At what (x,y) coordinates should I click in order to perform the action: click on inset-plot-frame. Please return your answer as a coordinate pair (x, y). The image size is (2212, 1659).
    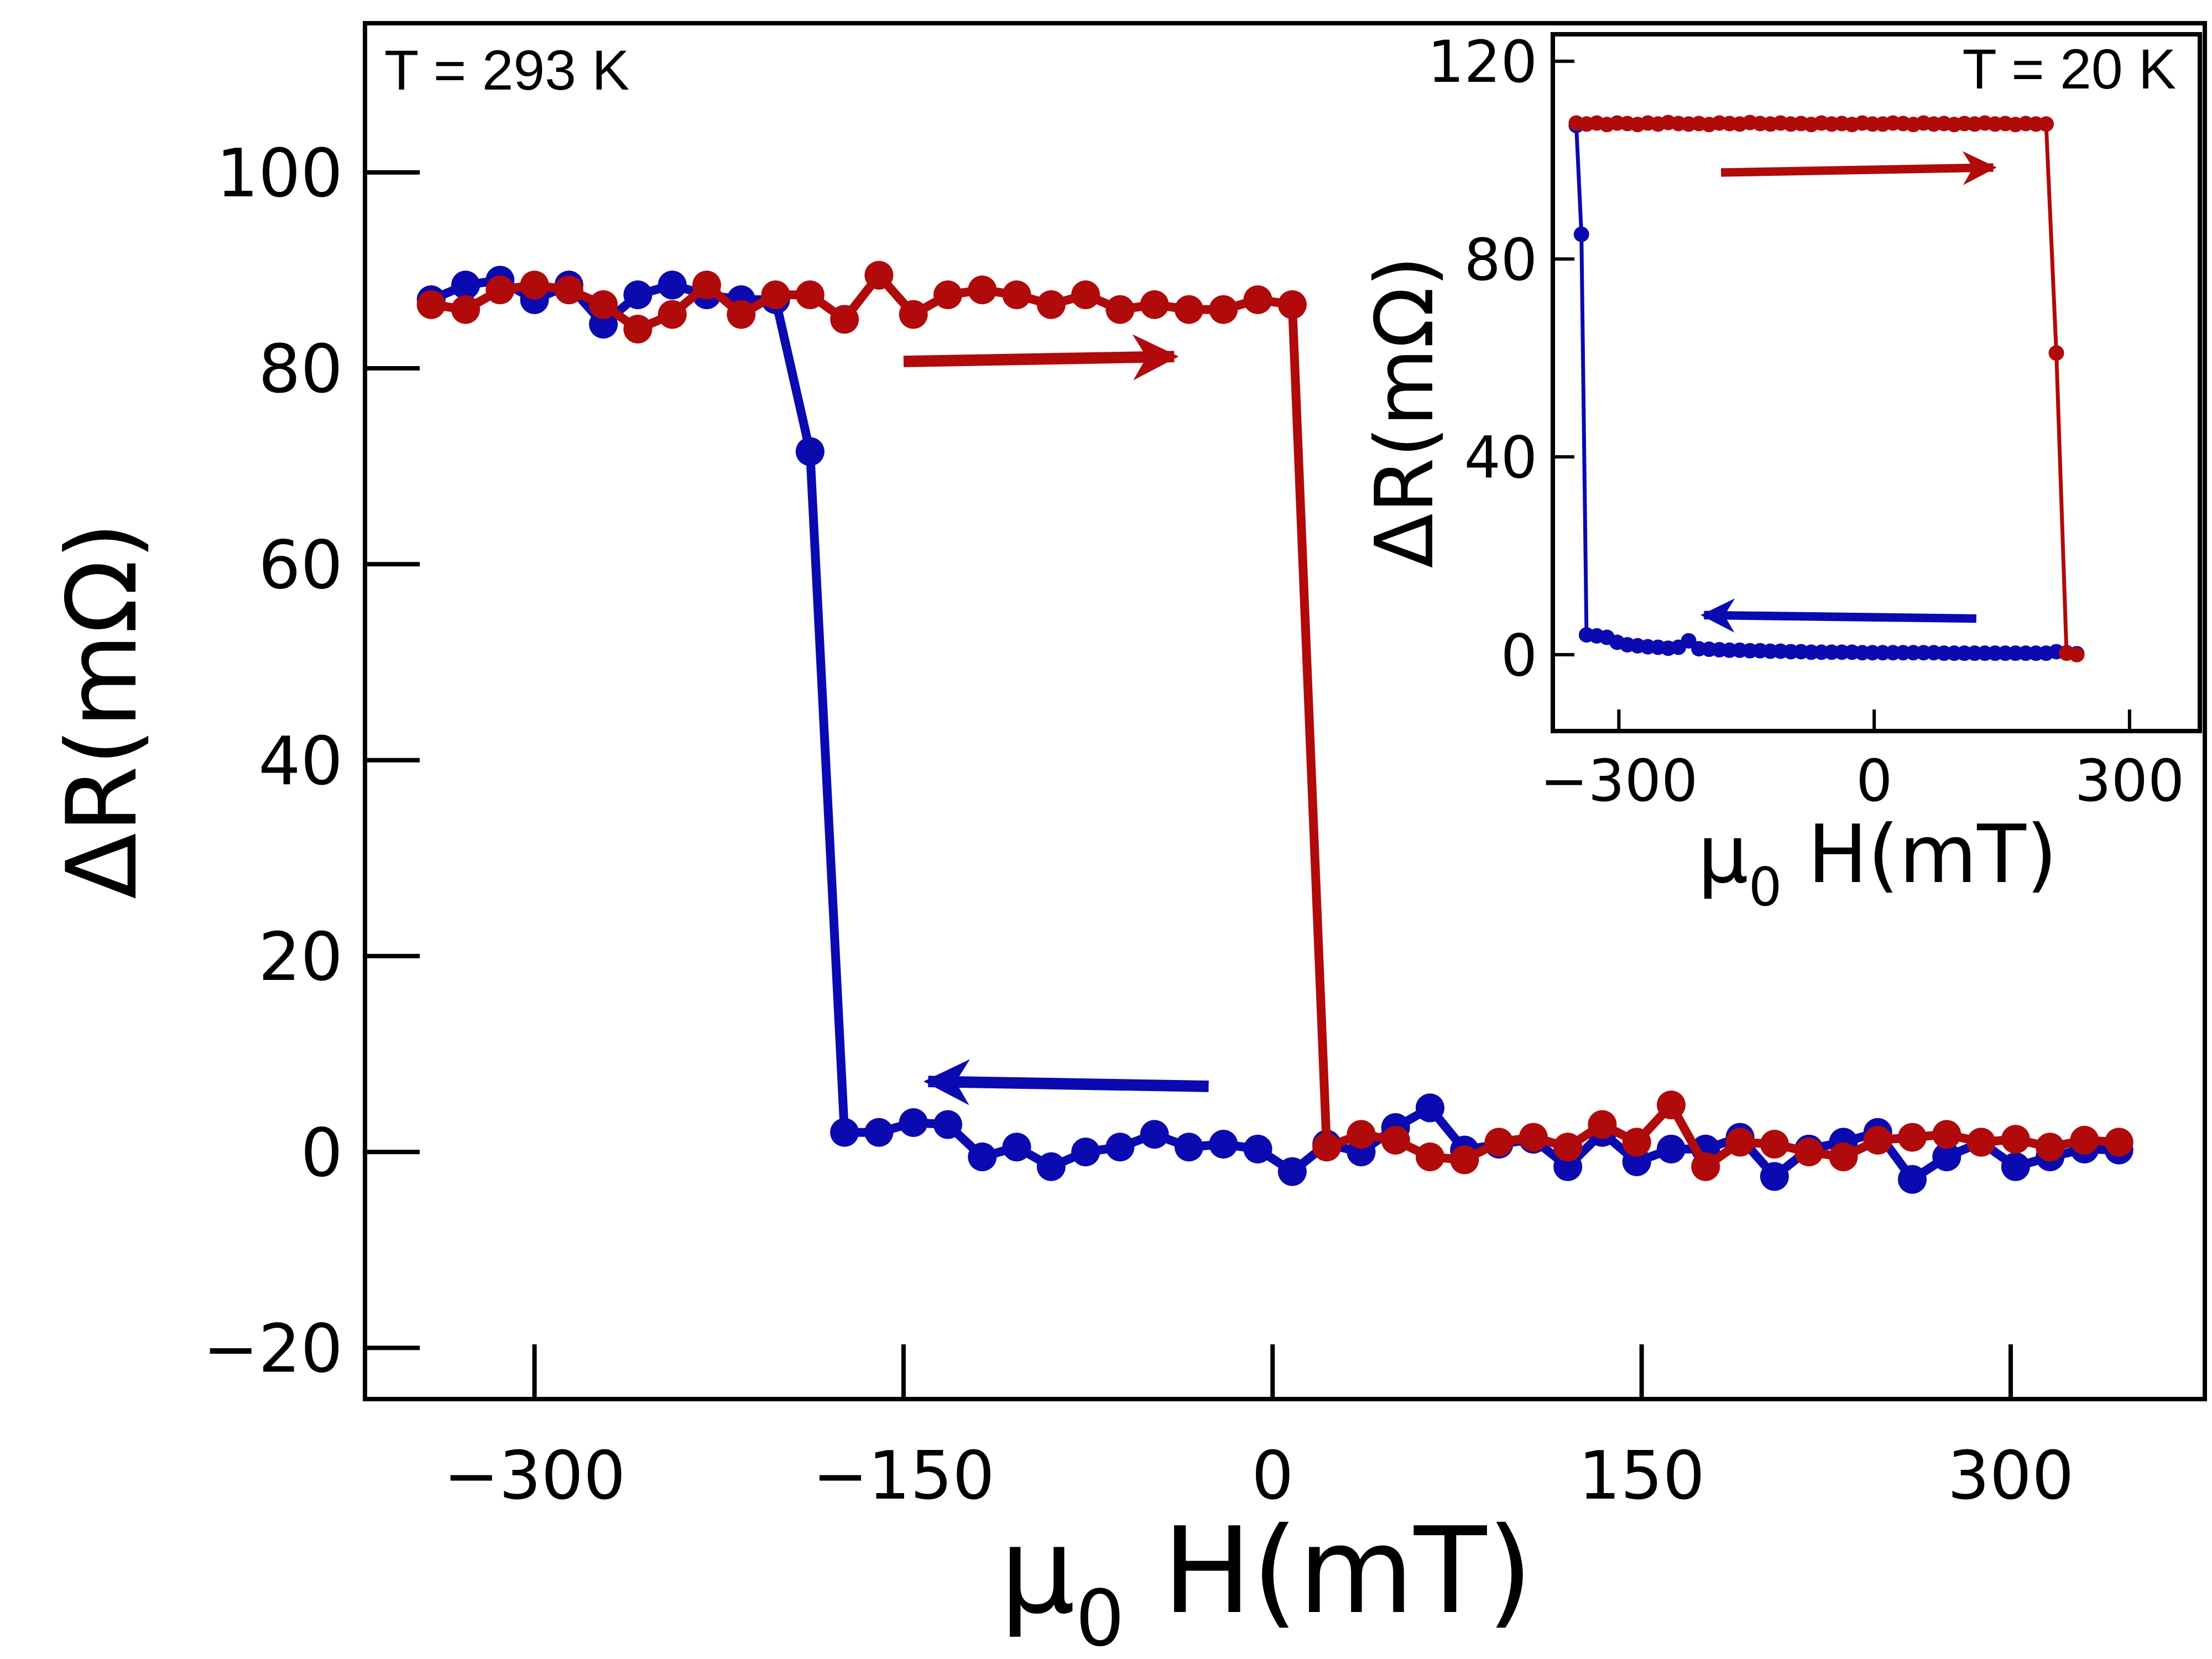
    Looking at the image, I should click on (1876, 383).